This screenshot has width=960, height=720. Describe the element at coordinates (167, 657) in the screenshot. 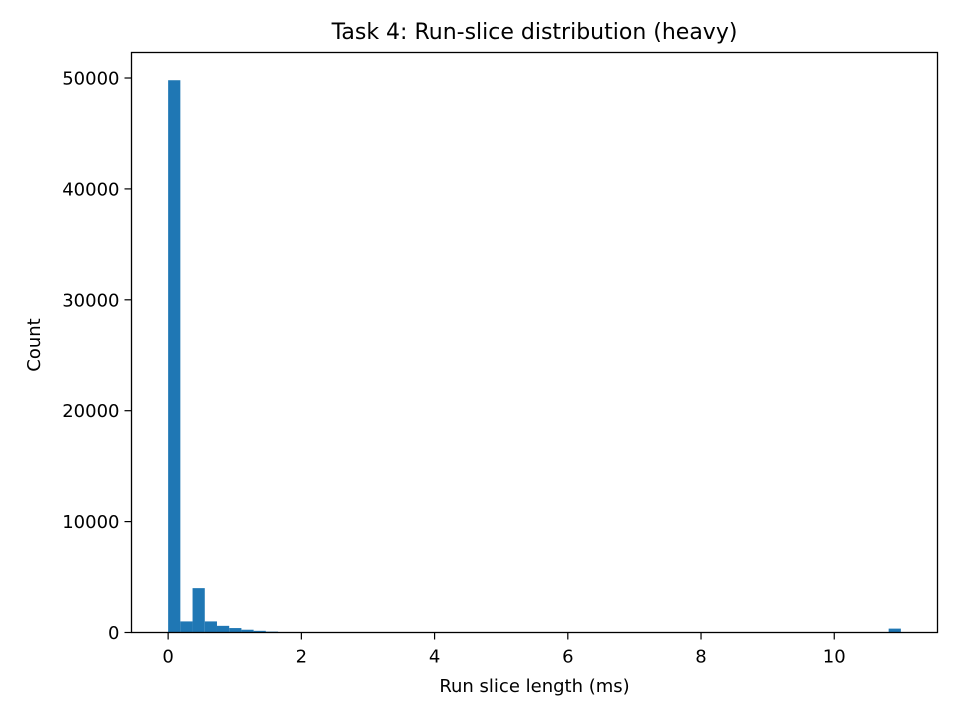

I see `x-tick-label-0: 0` at that location.